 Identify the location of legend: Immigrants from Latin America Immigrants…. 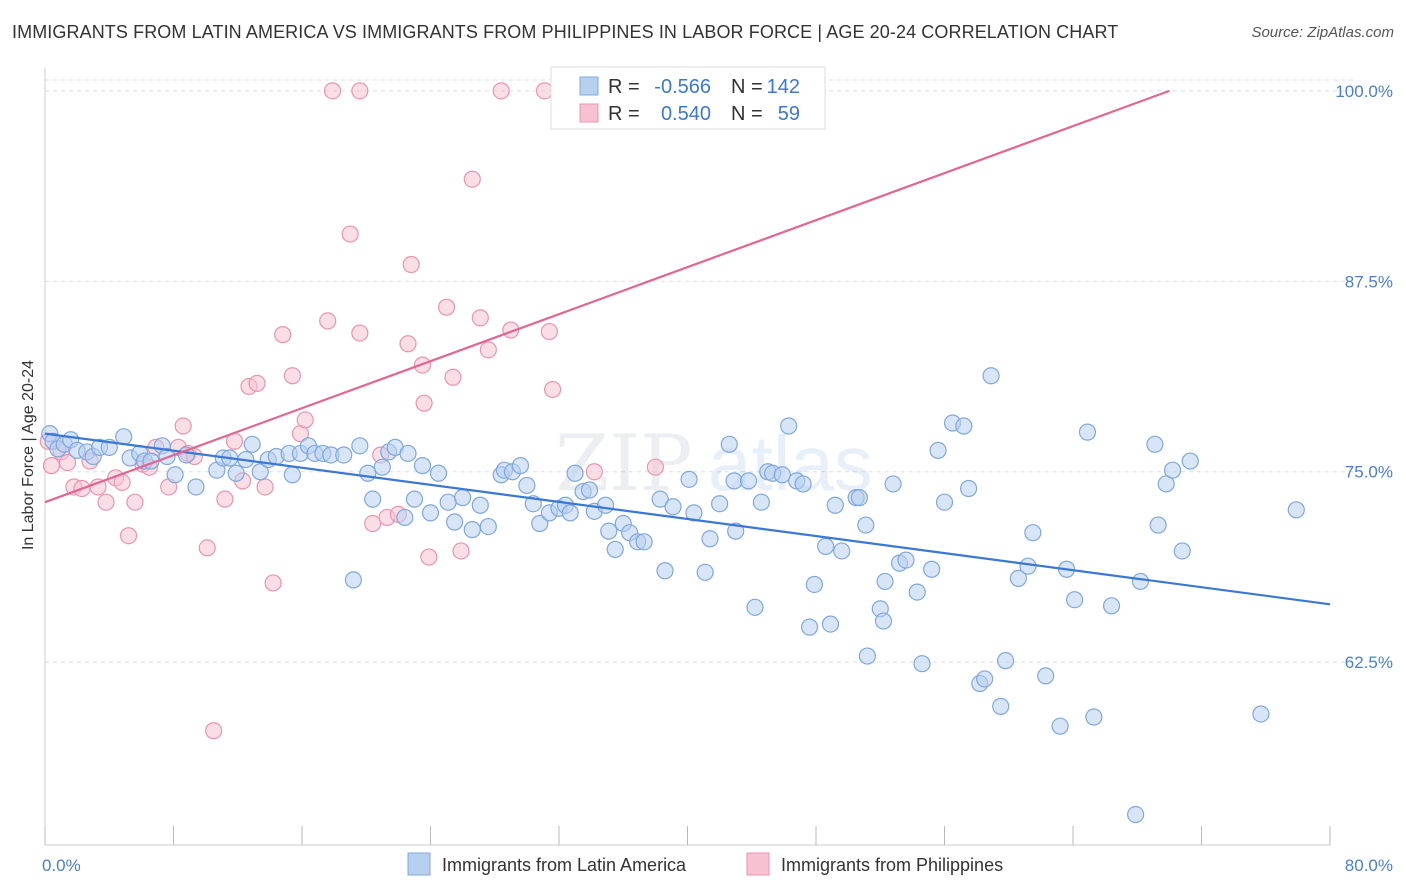
(705, 864).